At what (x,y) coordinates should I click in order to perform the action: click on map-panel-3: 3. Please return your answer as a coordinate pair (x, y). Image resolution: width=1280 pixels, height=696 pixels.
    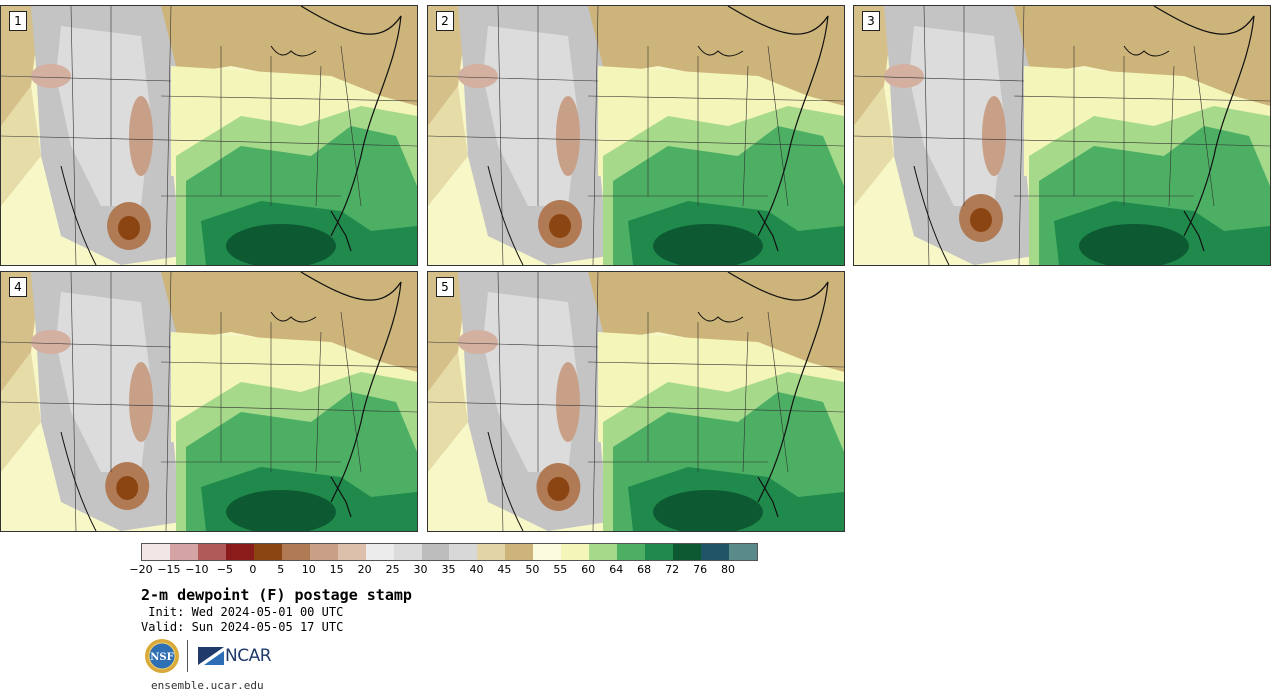
    Looking at the image, I should click on (1062, 135).